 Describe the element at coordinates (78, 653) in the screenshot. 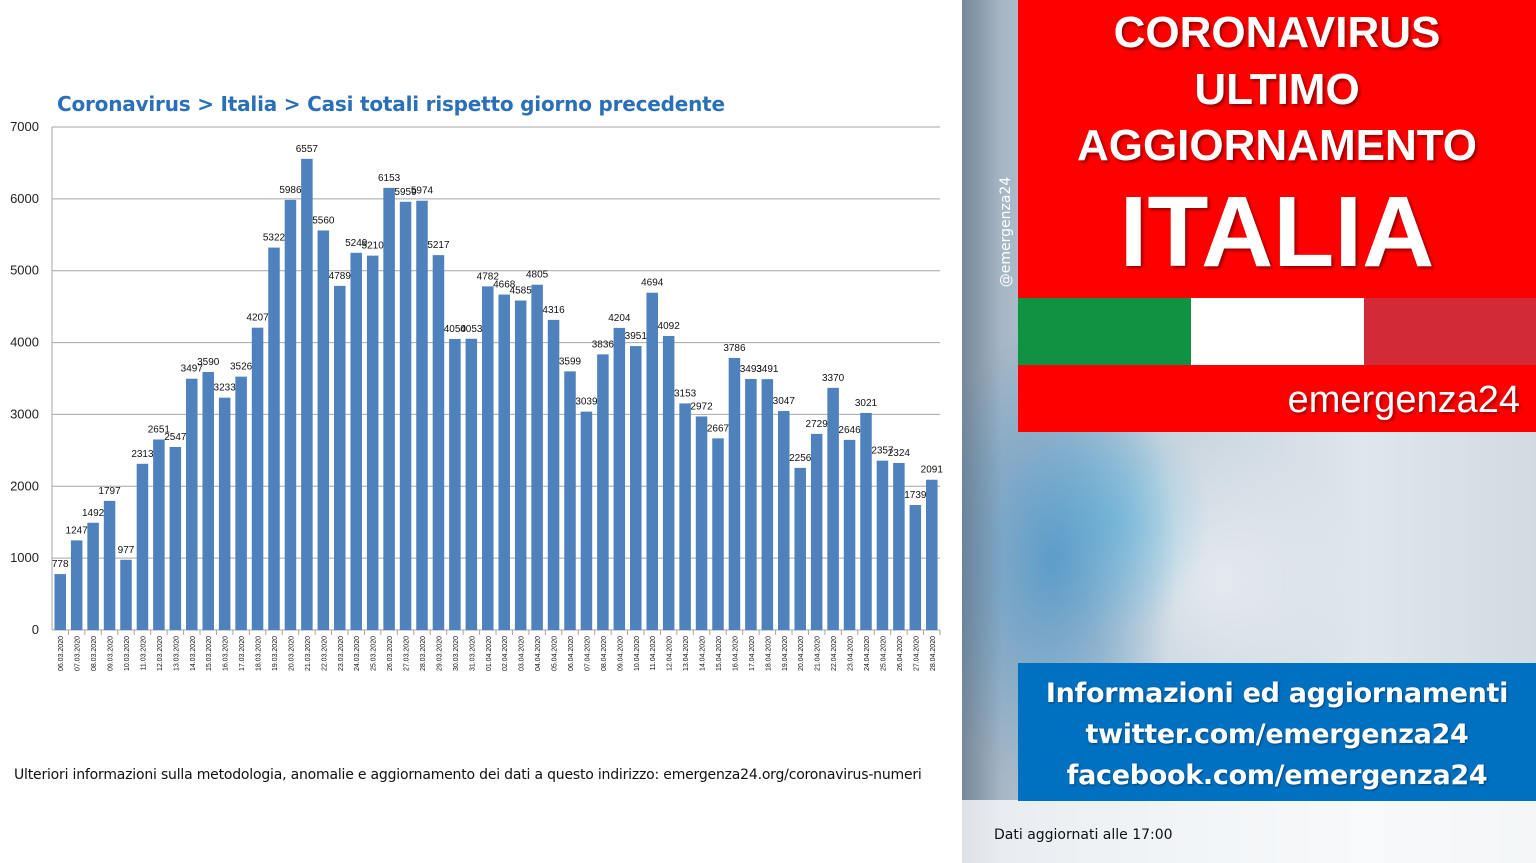

I see `x-tick-label: 07.03.2020` at that location.